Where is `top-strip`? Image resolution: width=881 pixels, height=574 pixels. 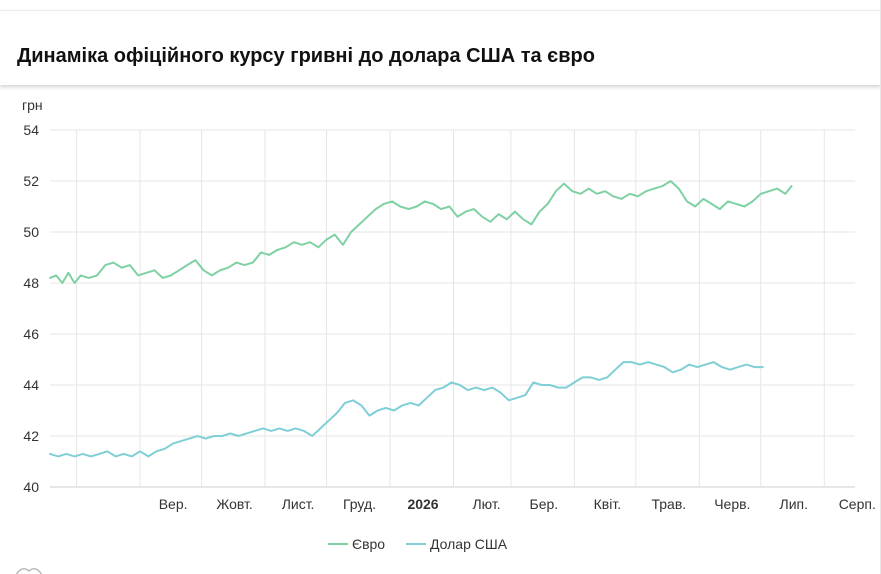 top-strip is located at coordinates (440, 5).